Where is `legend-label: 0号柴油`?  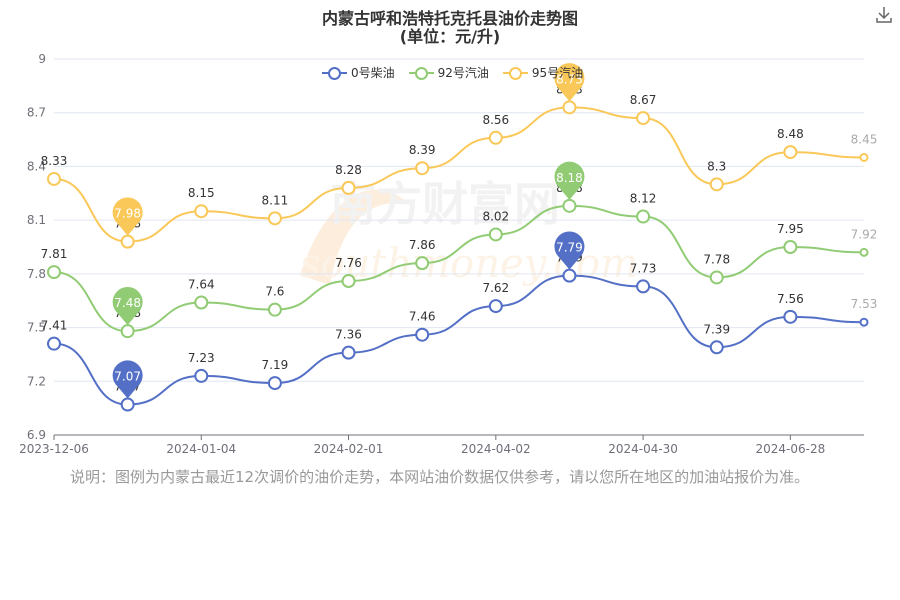 legend-label: 0号柴油 is located at coordinates (373, 73).